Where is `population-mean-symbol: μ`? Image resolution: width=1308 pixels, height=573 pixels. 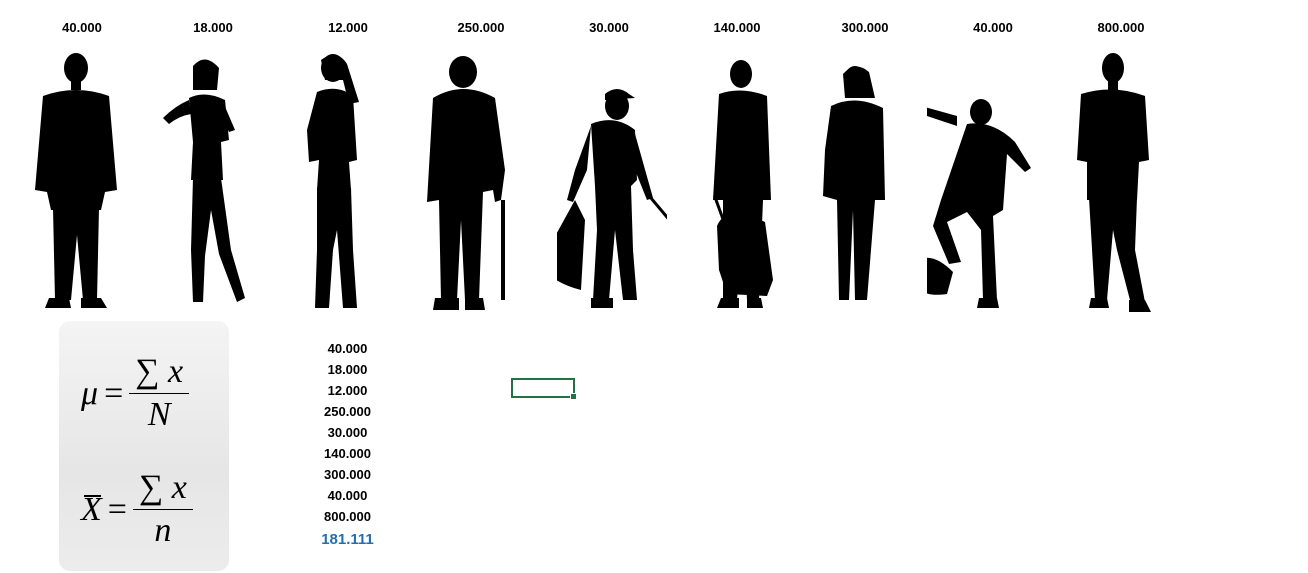
population-mean-symbol: μ is located at coordinates (90, 393).